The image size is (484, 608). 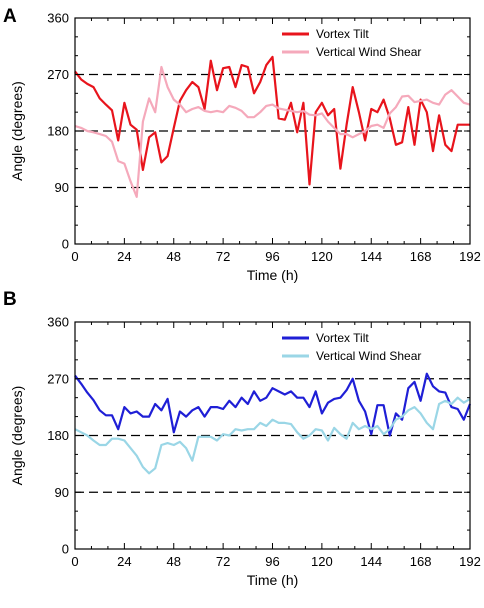 What do you see at coordinates (10, 16) in the screenshot?
I see `panel-letter: A` at bounding box center [10, 16].